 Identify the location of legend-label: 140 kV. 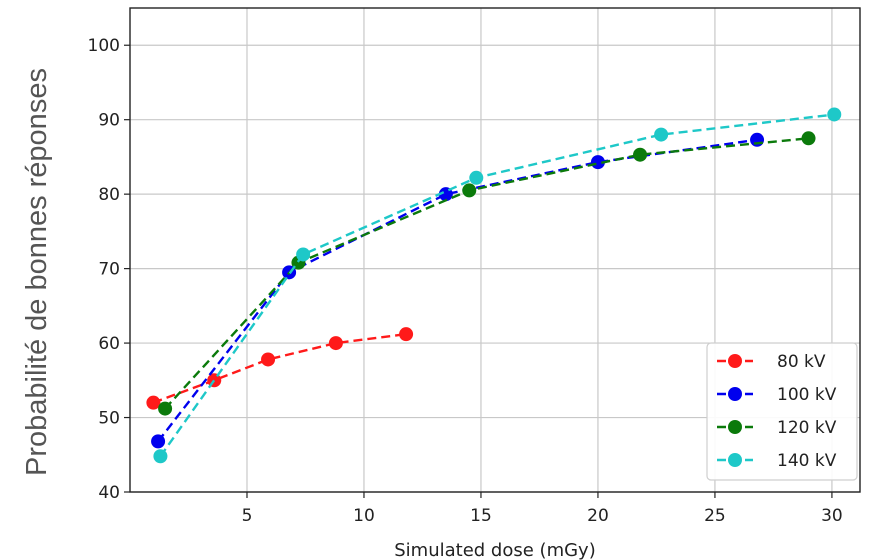
(807, 461).